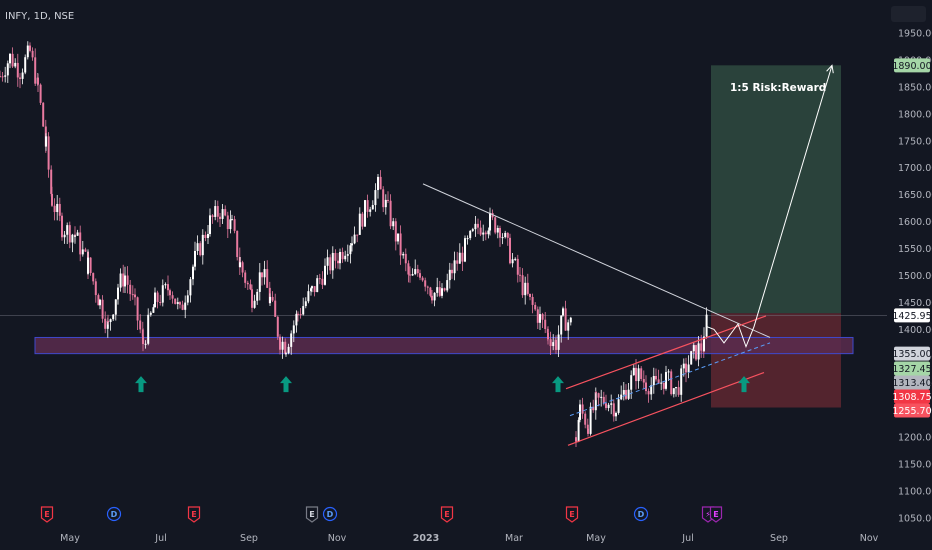 The image size is (932, 550). Describe the element at coordinates (666, 408) in the screenshot. I see `channel-lower-line` at that location.